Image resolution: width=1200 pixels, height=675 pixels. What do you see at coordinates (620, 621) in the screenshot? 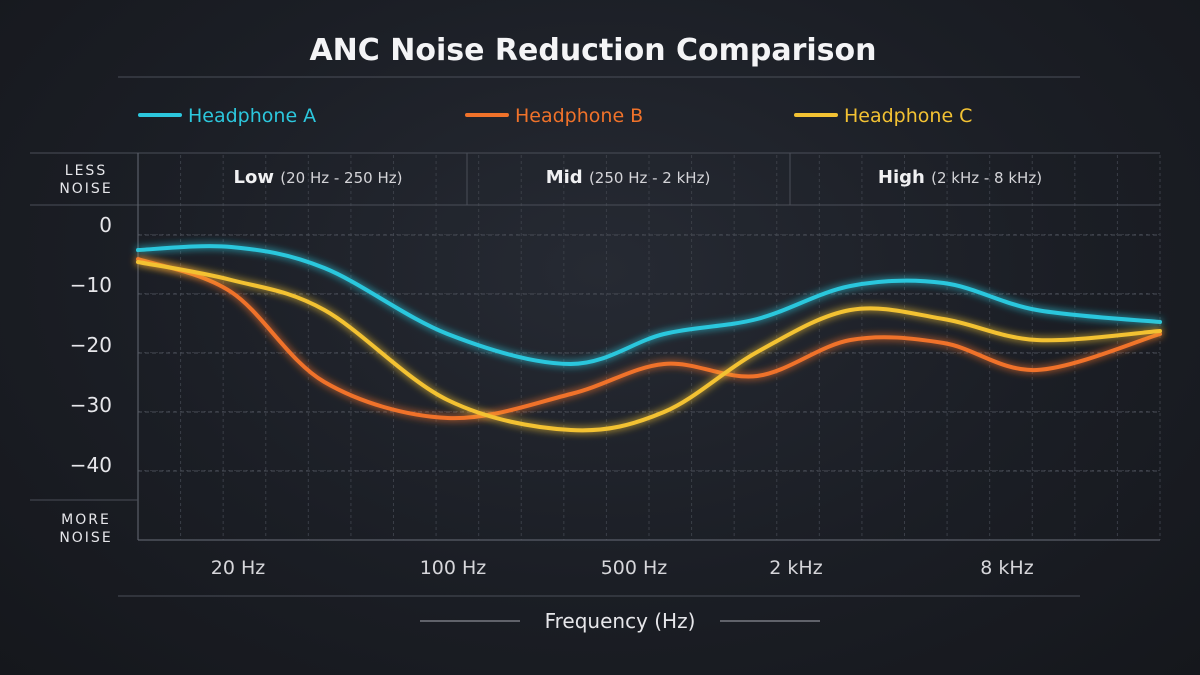
I see `x-axis-label: Frequency (Hz)` at bounding box center [620, 621].